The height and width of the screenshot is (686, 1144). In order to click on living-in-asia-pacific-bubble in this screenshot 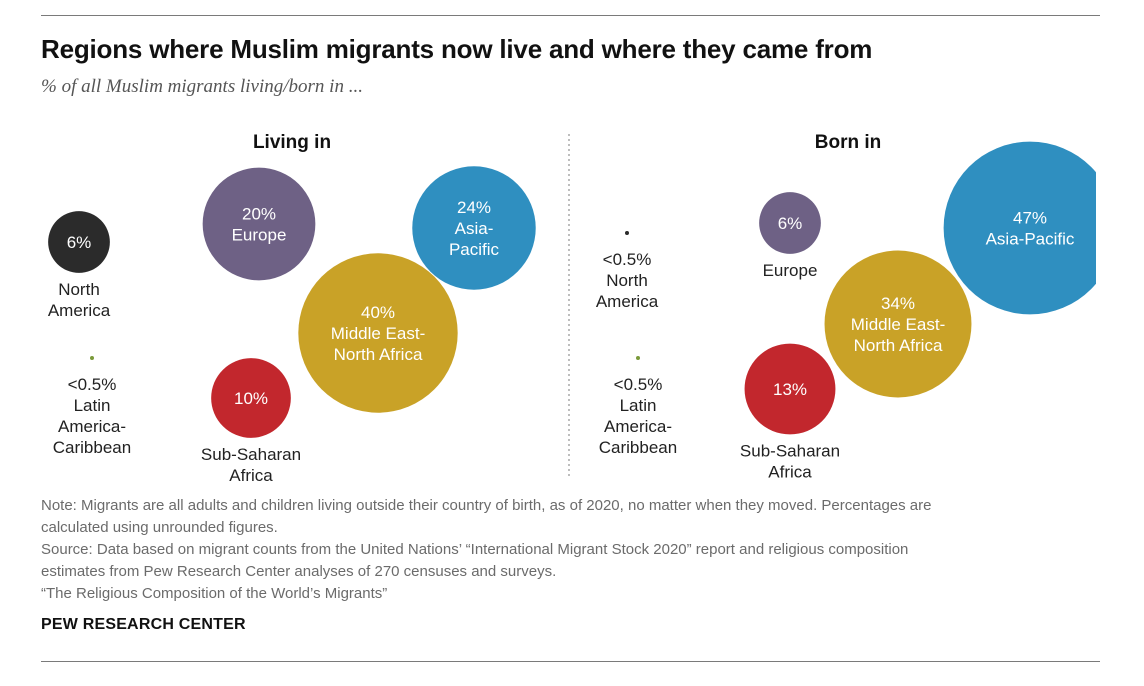, I will do `click(474, 228)`.